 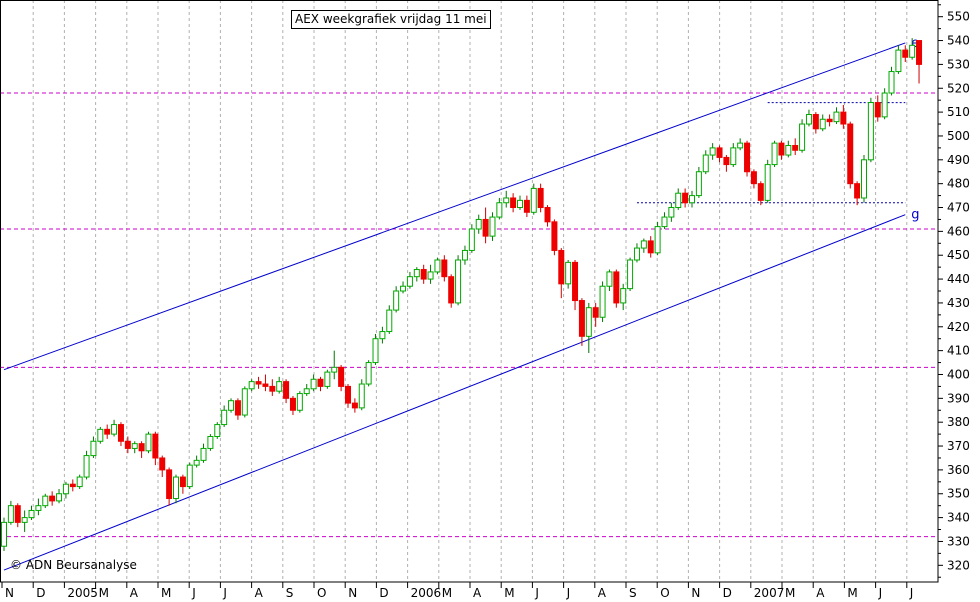 What do you see at coordinates (852, 593) in the screenshot?
I see `x-tick-label-27: M` at bounding box center [852, 593].